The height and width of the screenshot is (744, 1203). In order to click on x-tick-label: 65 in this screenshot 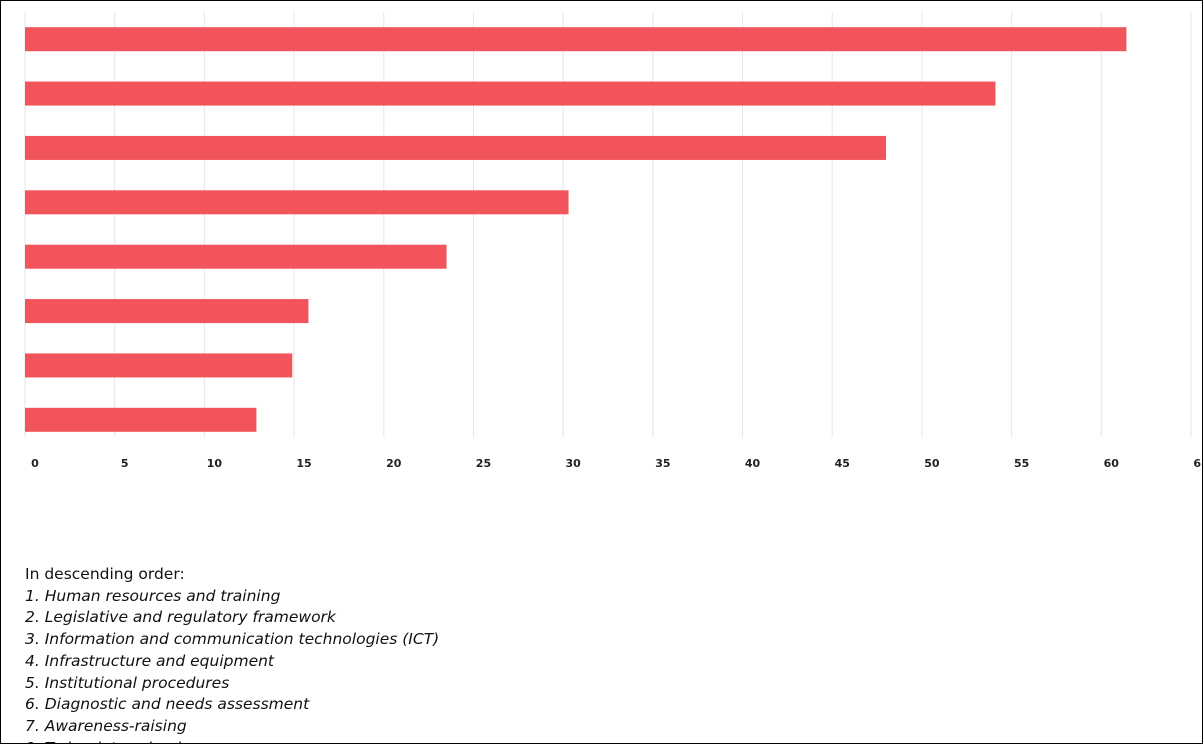, I will do `click(1197, 463)`.